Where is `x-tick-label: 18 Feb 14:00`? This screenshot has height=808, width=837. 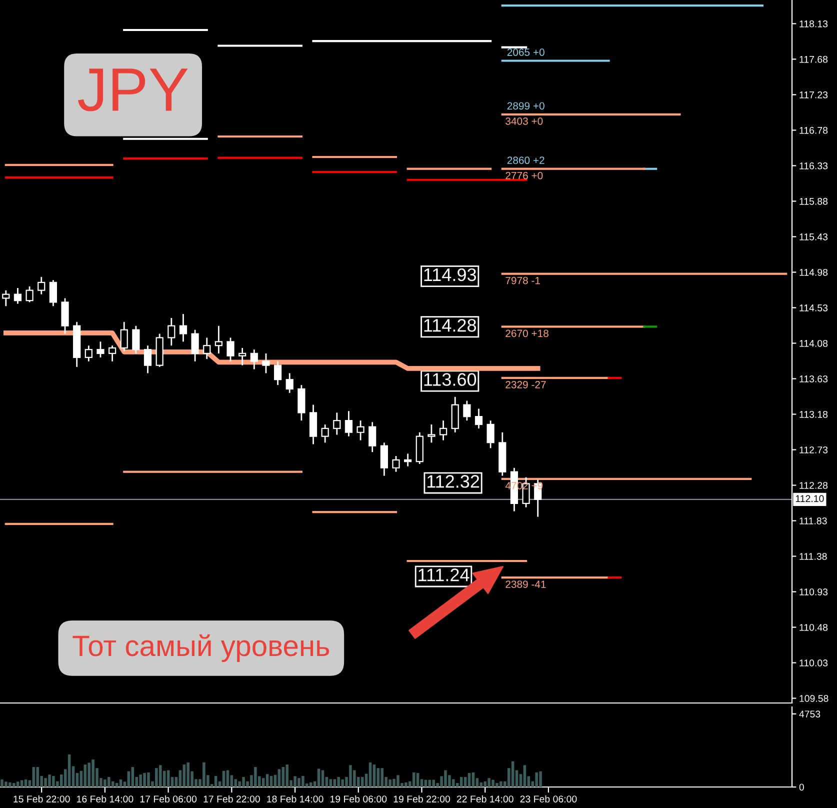 x-tick-label: 18 Feb 14:00 is located at coordinates (295, 798).